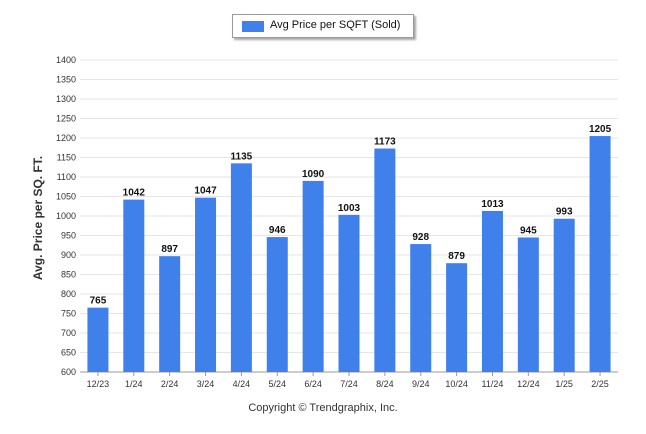 Image resolution: width=646 pixels, height=434 pixels. Describe the element at coordinates (66, 60) in the screenshot. I see `y-tick-label: 1400` at that location.